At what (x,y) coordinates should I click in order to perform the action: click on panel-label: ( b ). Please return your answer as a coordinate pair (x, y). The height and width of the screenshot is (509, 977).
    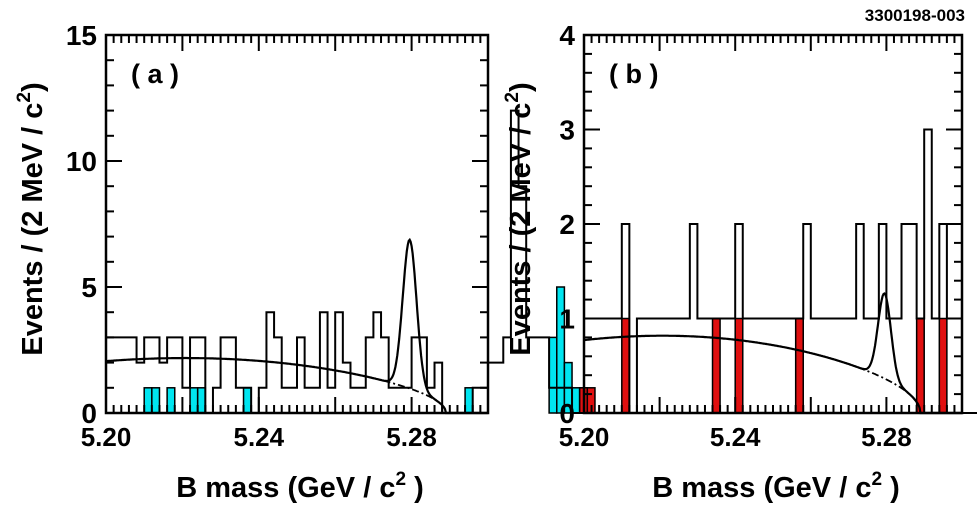
    Looking at the image, I should click on (633, 74).